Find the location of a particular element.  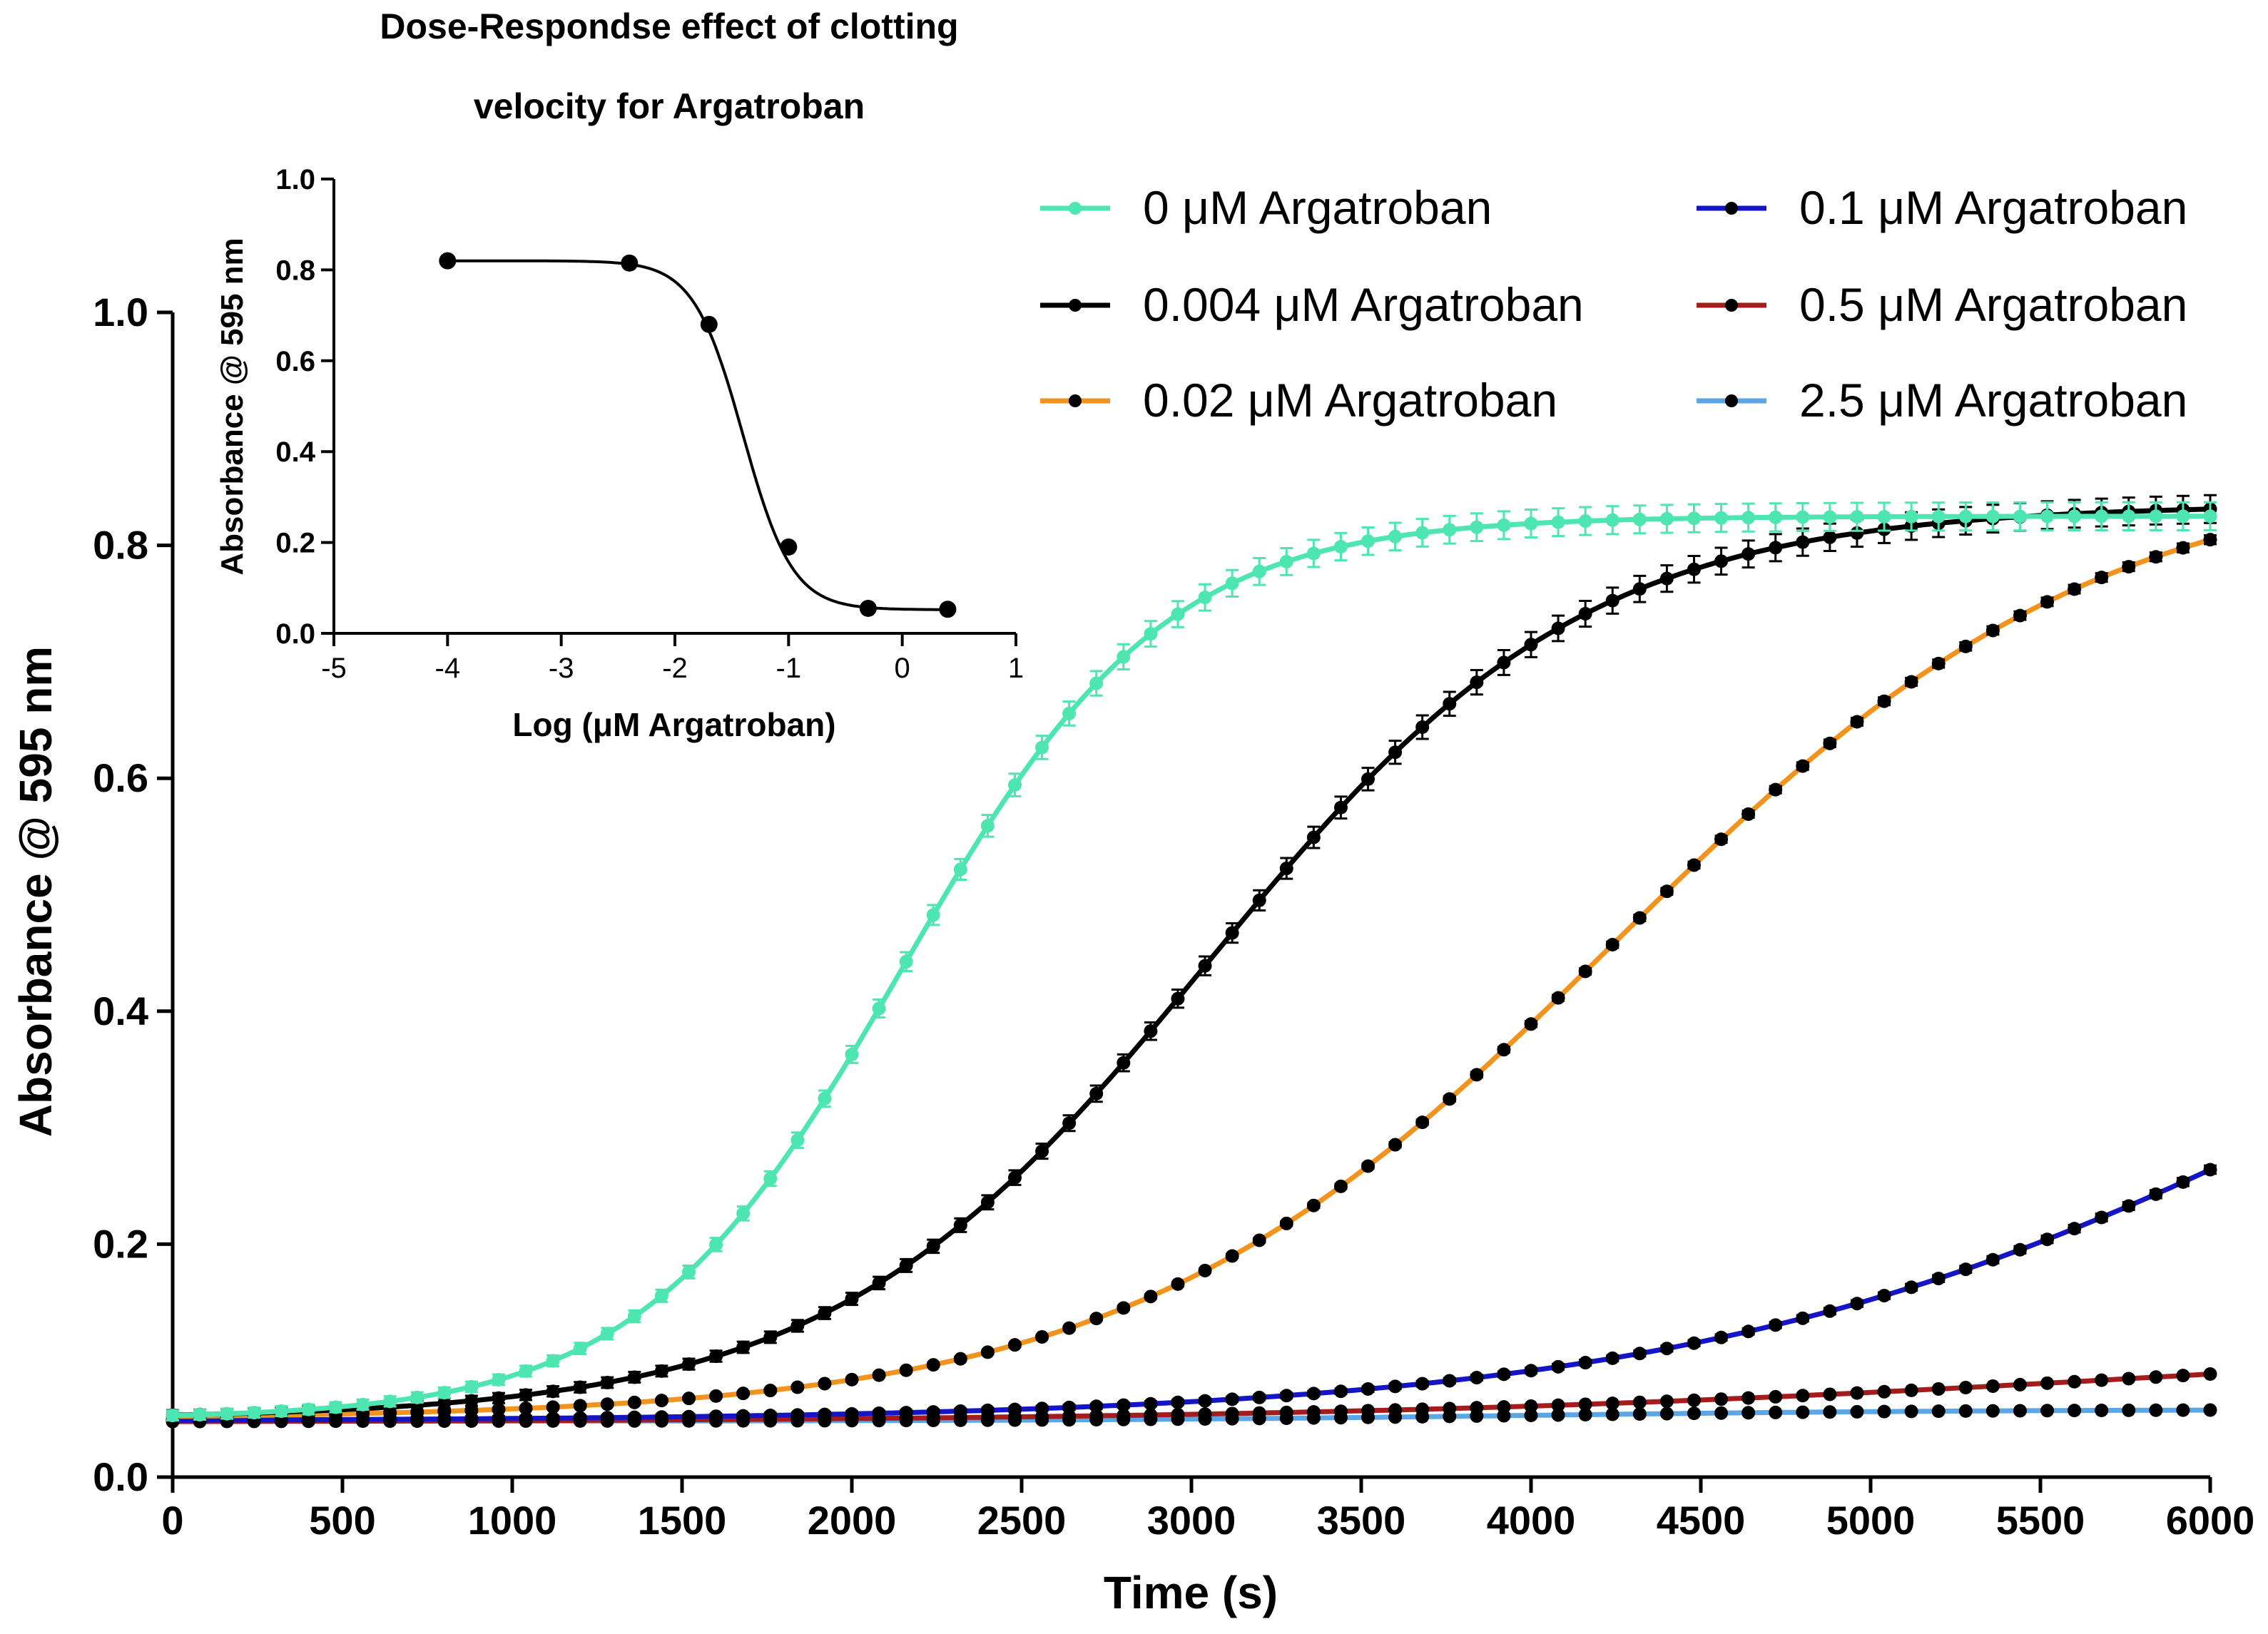

legend-label: 0.004 μM Argatroban is located at coordinates (1363, 304).